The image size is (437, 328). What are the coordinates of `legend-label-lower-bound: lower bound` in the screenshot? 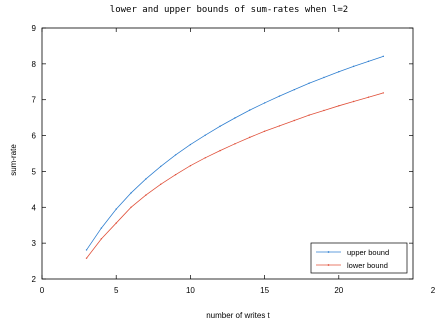 It's located at (367, 265).